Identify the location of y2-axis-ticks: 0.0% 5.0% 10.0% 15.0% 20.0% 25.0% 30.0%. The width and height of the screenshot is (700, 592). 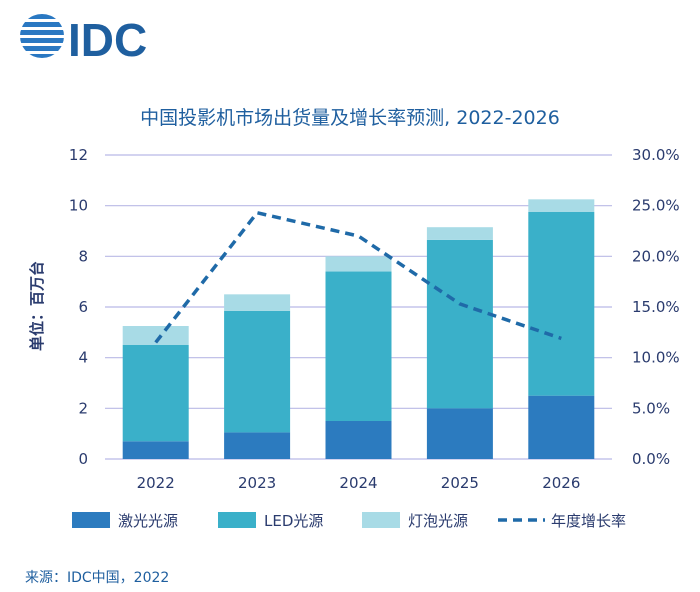
(656, 307).